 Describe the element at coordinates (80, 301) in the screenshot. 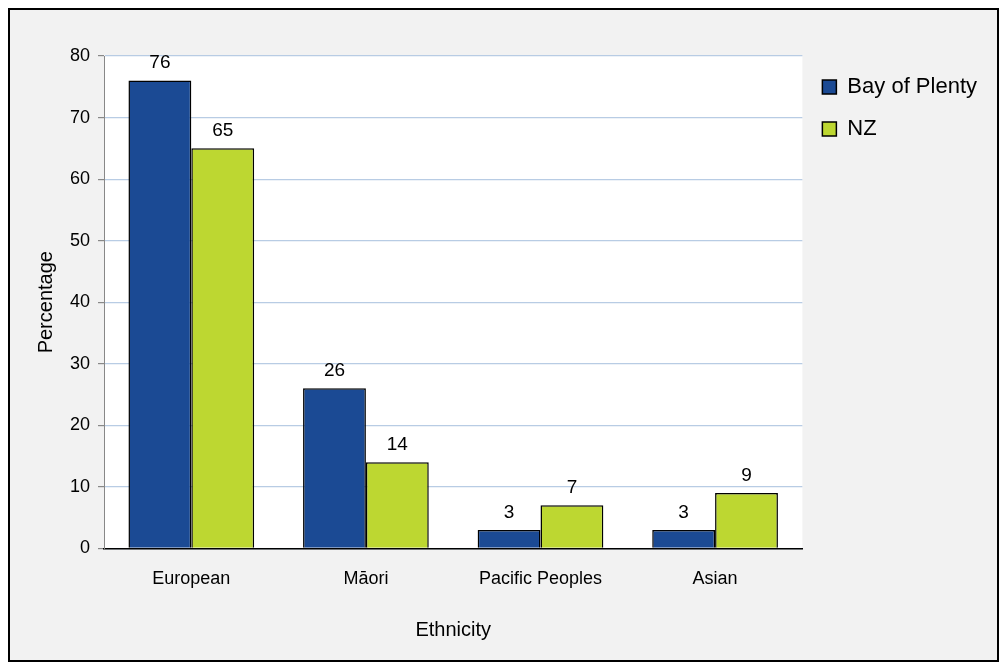

I see `y-tick-label: 40` at that location.